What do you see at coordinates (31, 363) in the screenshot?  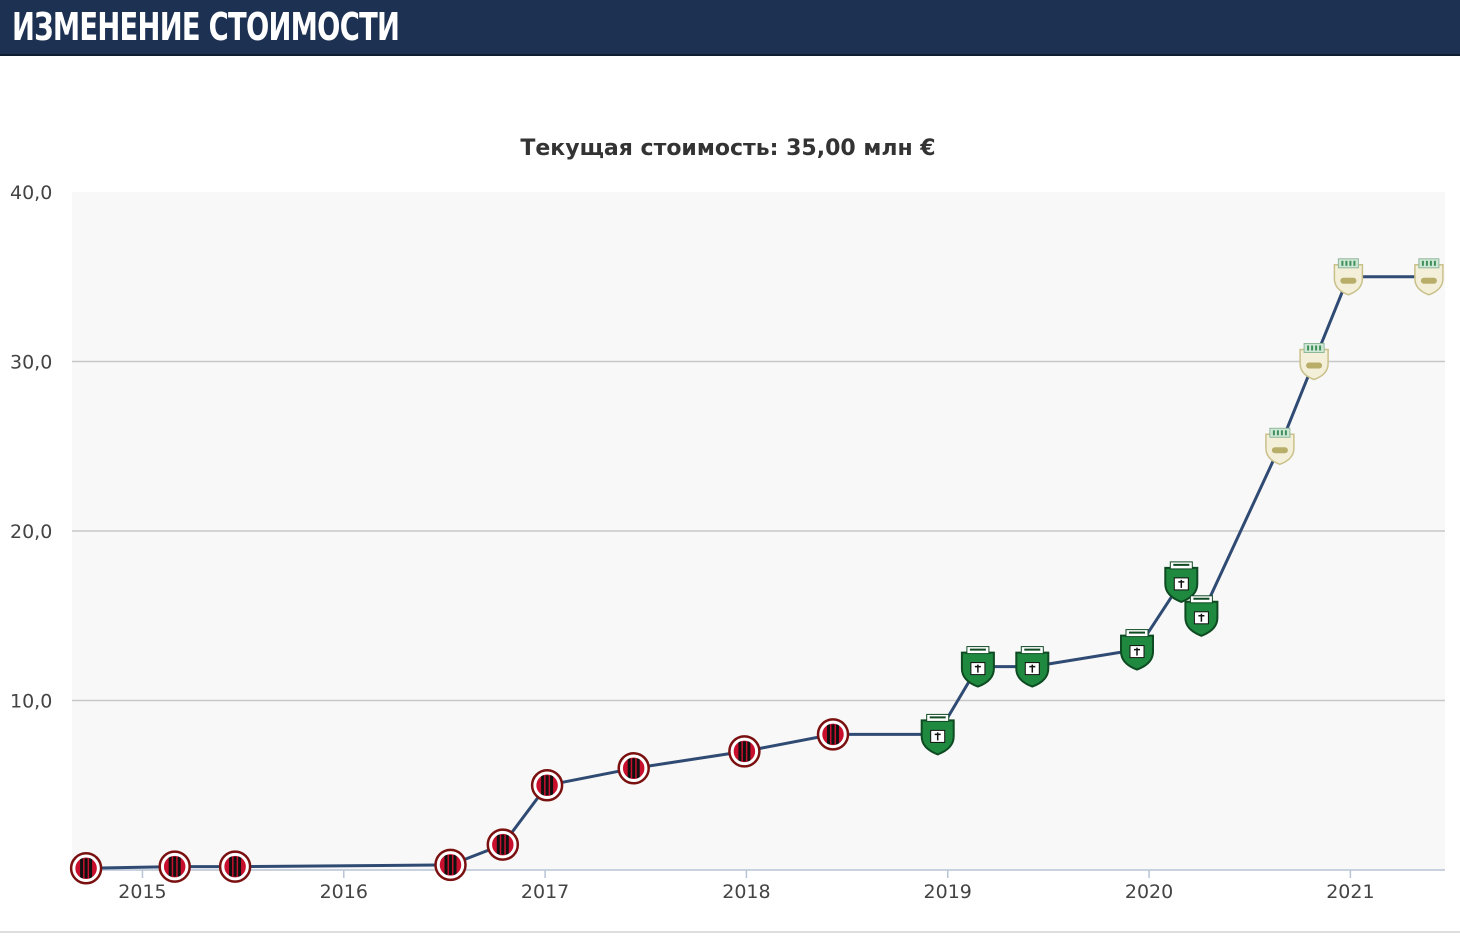 I see `y-tick-label: 30,0` at bounding box center [31, 363].